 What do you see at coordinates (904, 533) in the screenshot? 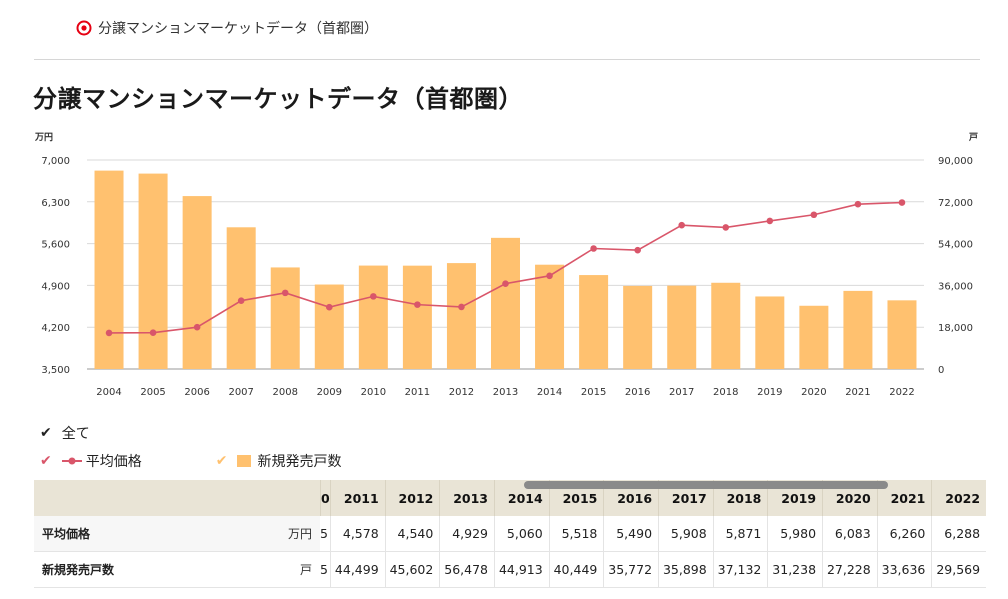
I see `table-cell: 6,260` at bounding box center [904, 533].